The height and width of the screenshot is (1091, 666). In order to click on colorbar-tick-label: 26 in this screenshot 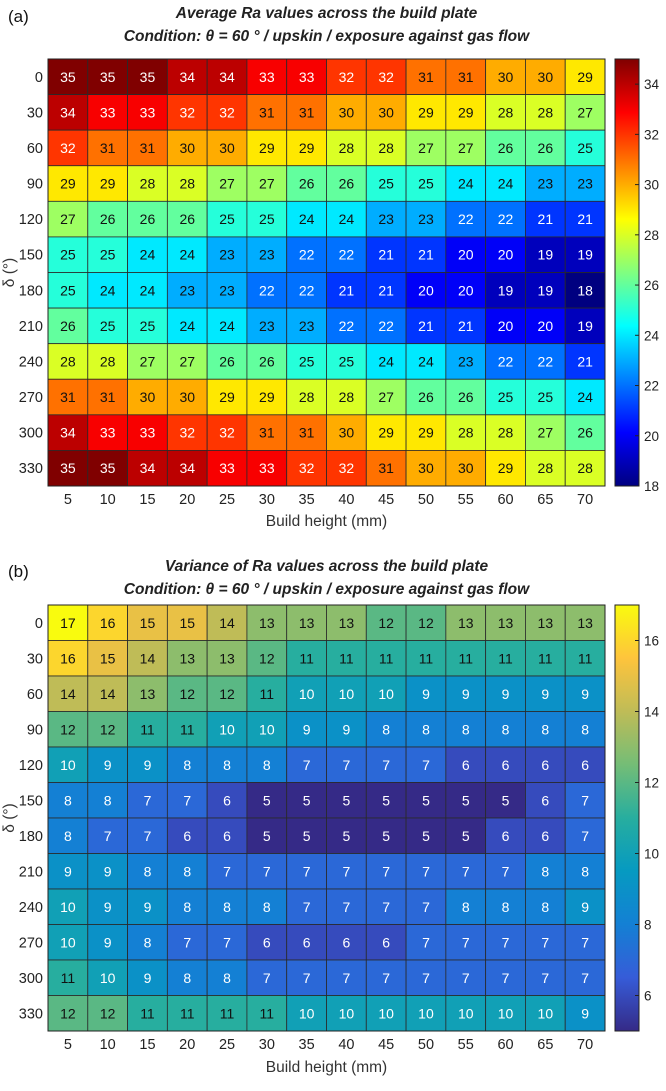, I will do `click(651, 285)`.